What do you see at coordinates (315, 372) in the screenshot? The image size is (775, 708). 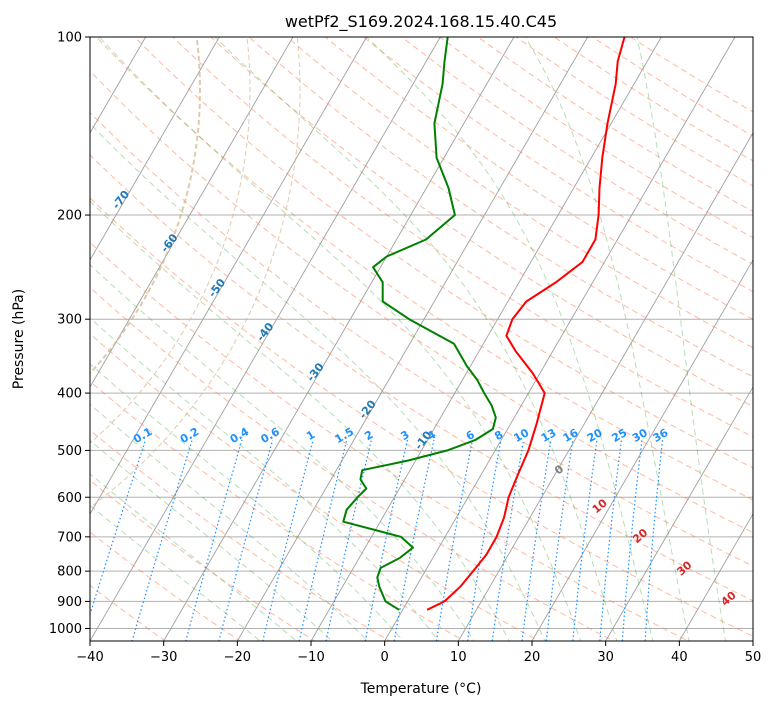 I see `isotherm-label: -30` at bounding box center [315, 372].